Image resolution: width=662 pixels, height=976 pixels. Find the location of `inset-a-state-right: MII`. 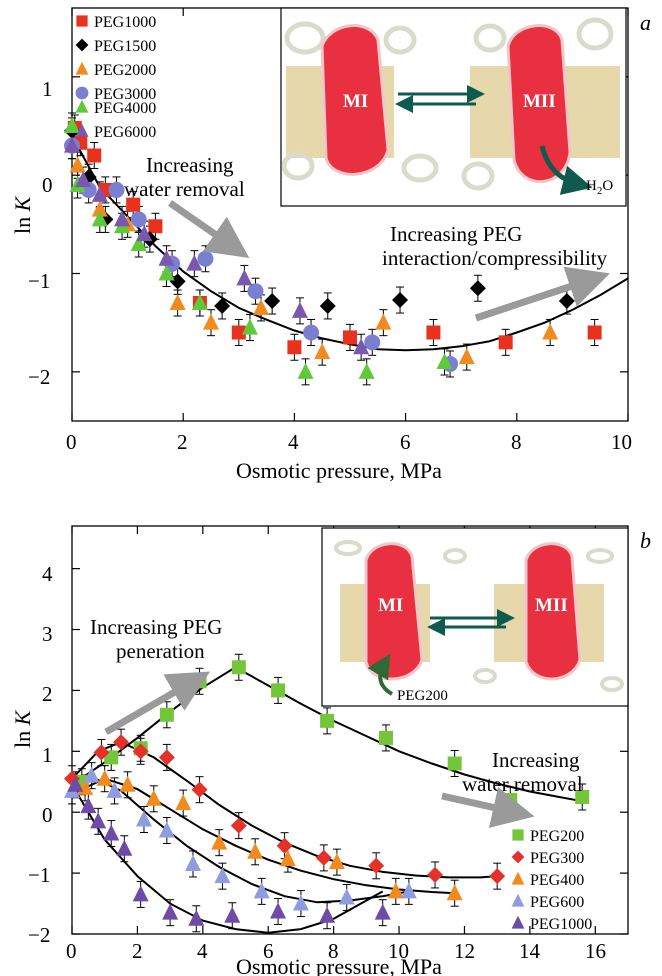

inset-a-state-right: MII is located at coordinates (539, 101).